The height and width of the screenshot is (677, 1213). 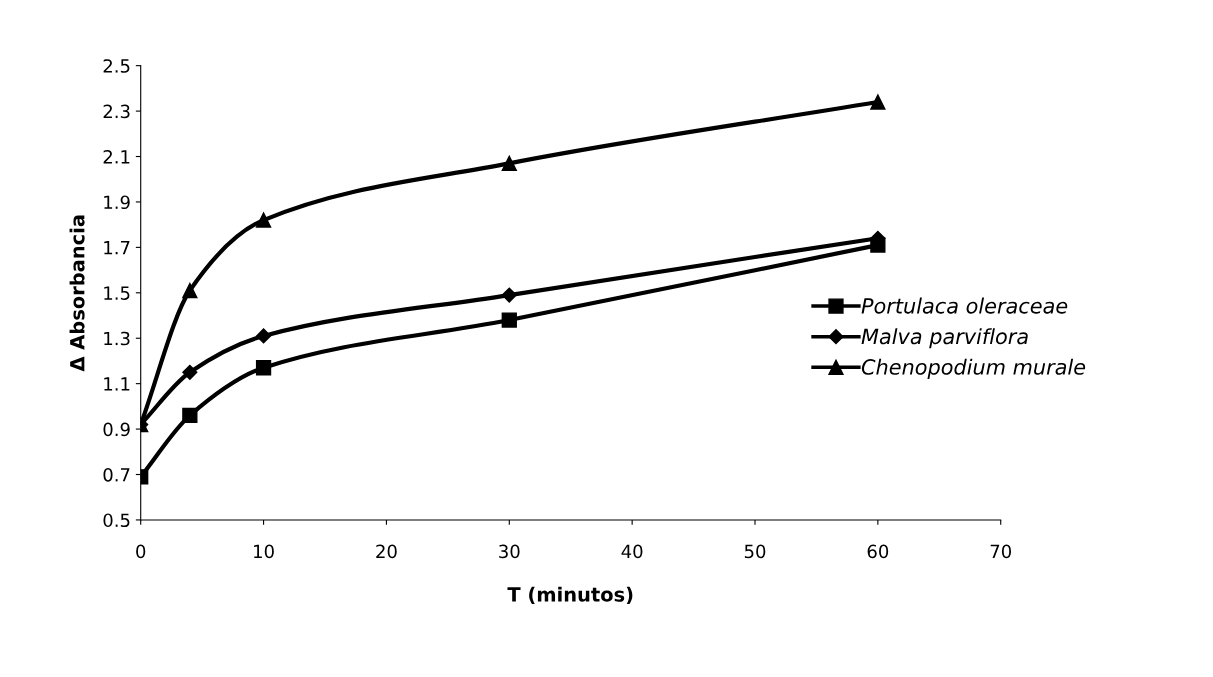 What do you see at coordinates (116, 520) in the screenshot?
I see `y-tick-label: 0.5` at bounding box center [116, 520].